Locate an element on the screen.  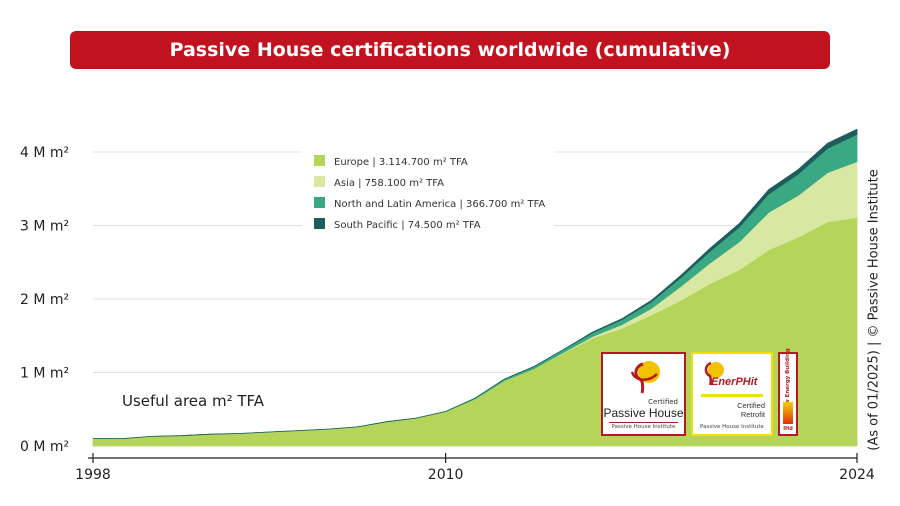
chart-annotation: Useful area m² TFA is located at coordinates (193, 401).